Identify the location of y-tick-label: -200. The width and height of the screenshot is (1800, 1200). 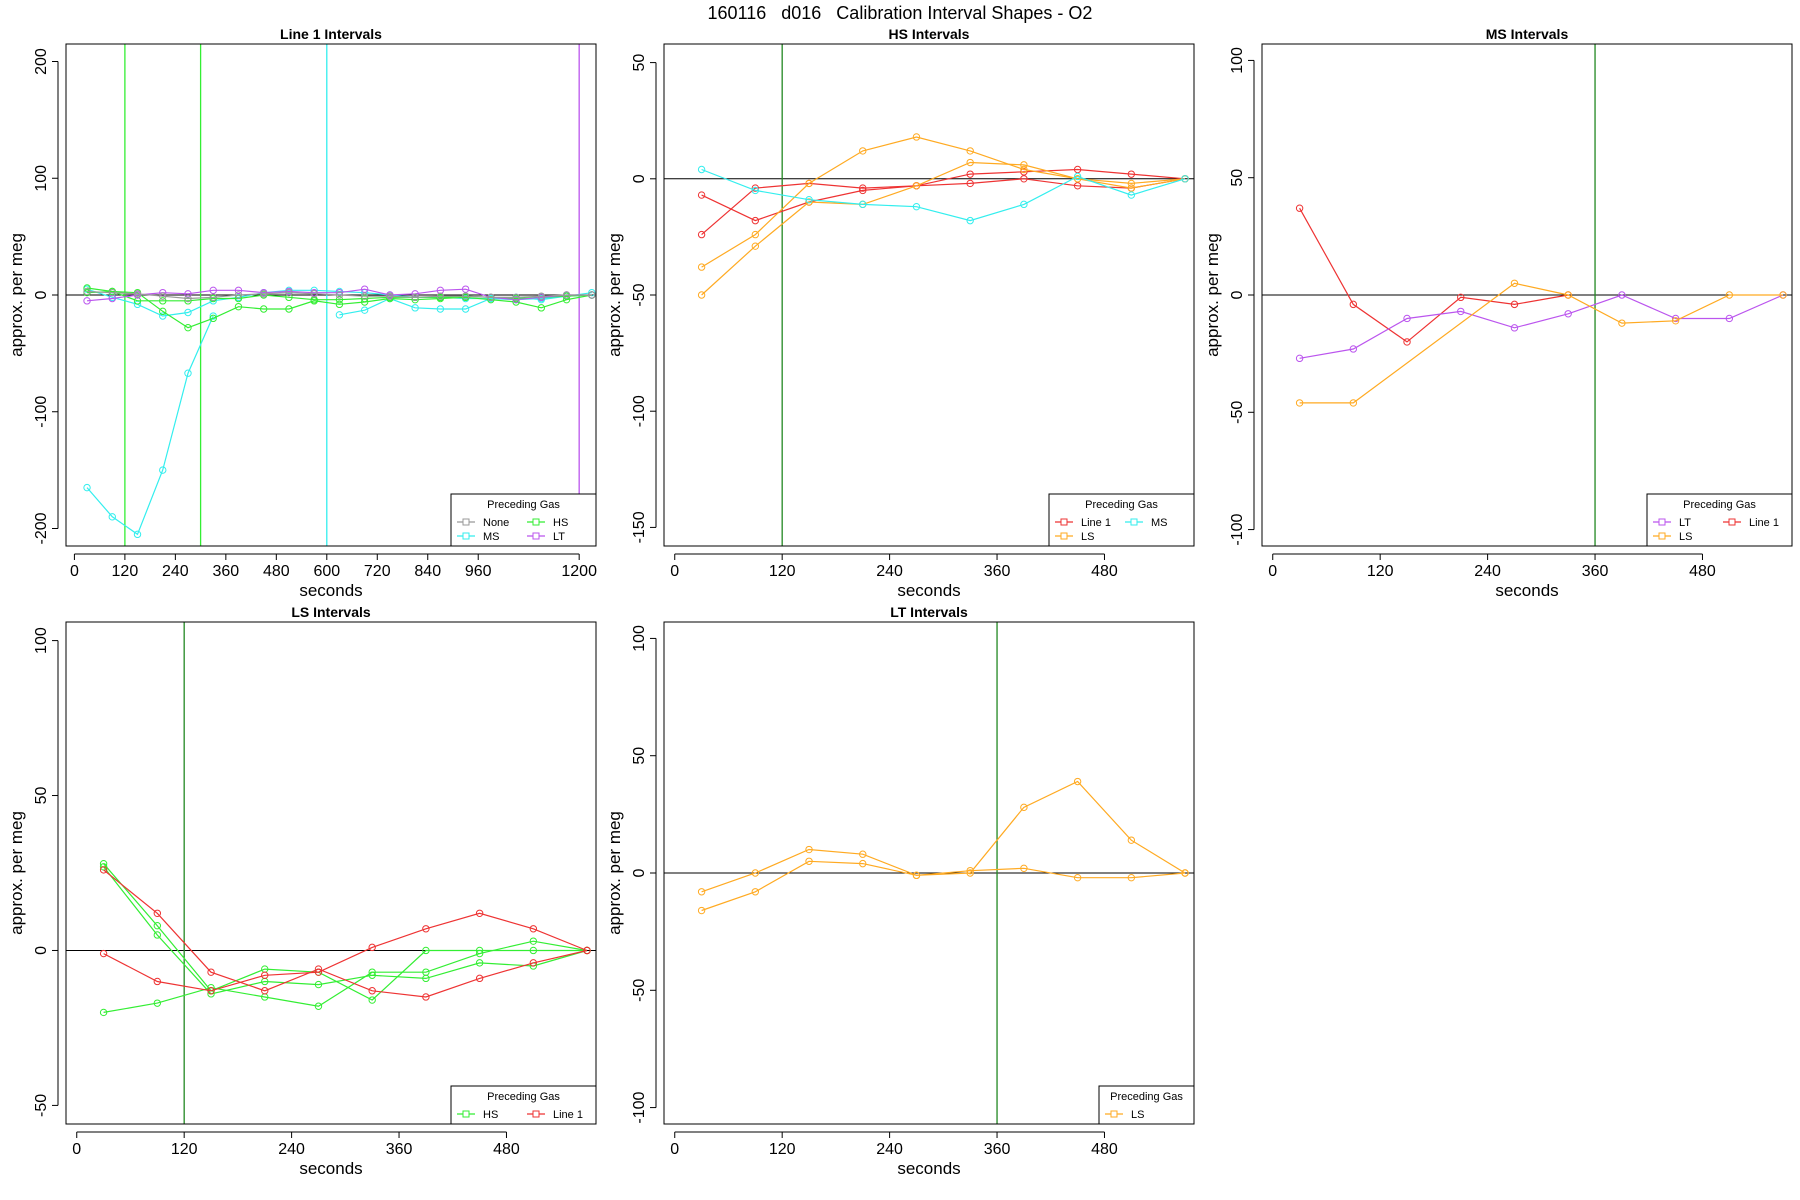
(41, 528).